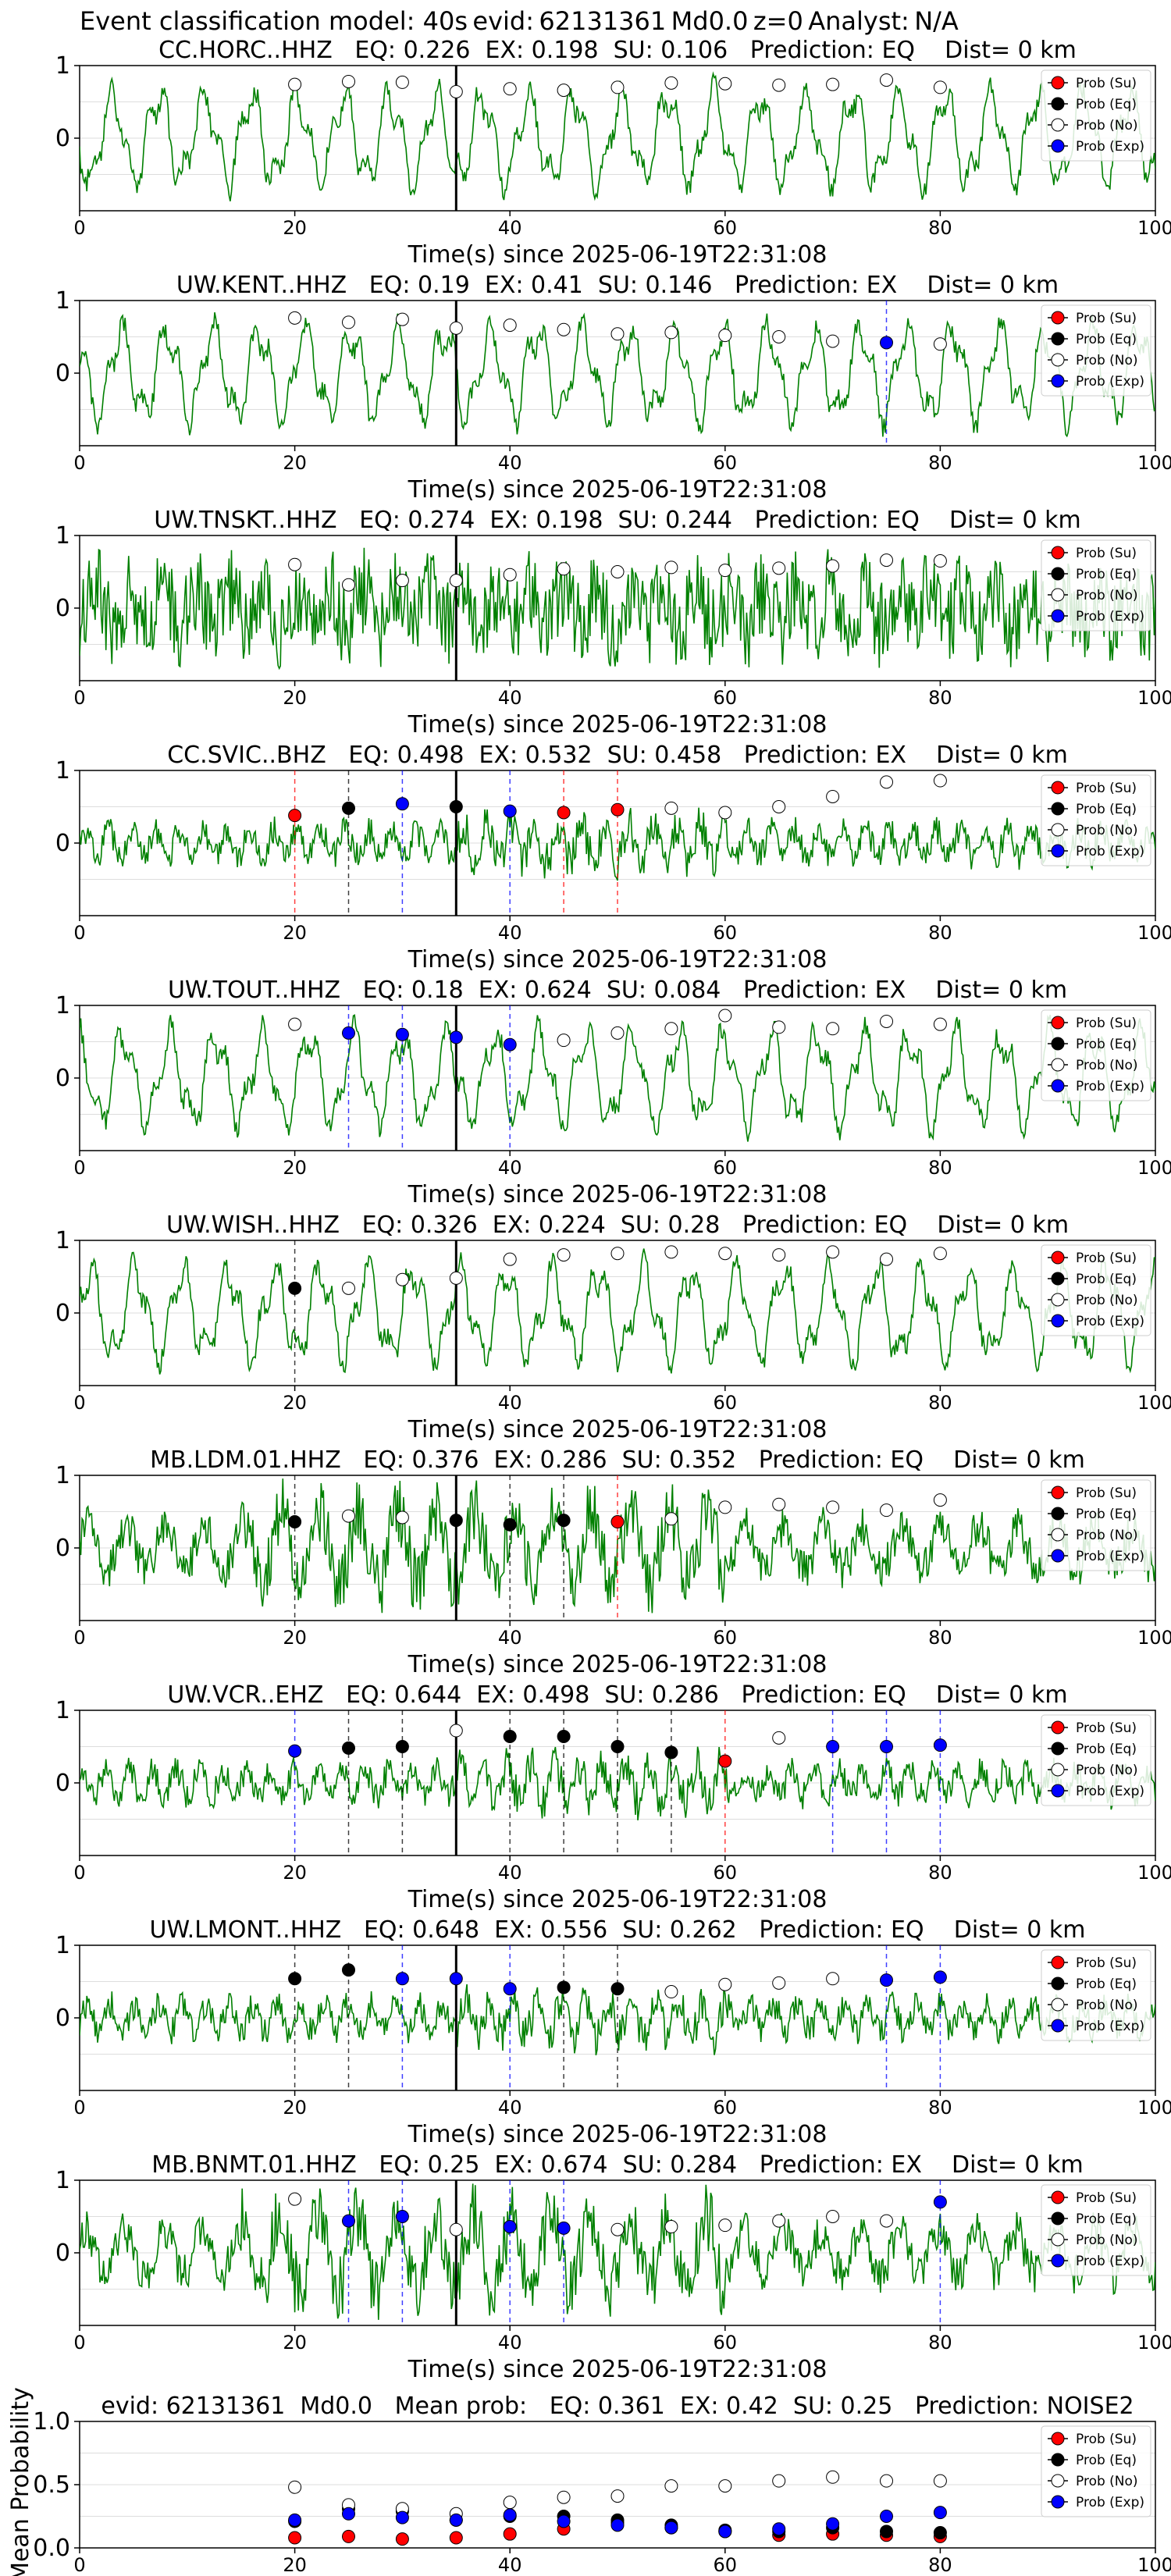 The height and width of the screenshot is (2576, 1171). I want to click on x-tick-label: 20, so click(295, 463).